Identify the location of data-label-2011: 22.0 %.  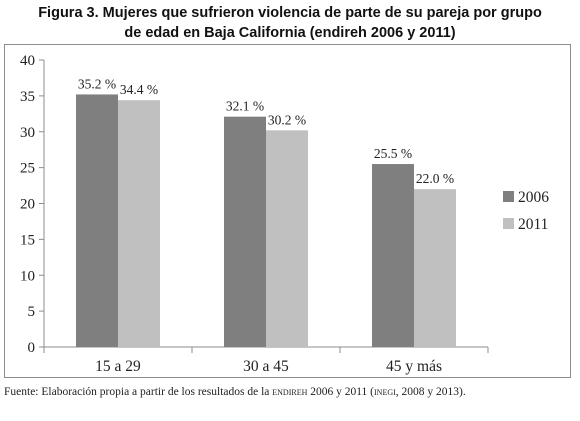
(435, 178).